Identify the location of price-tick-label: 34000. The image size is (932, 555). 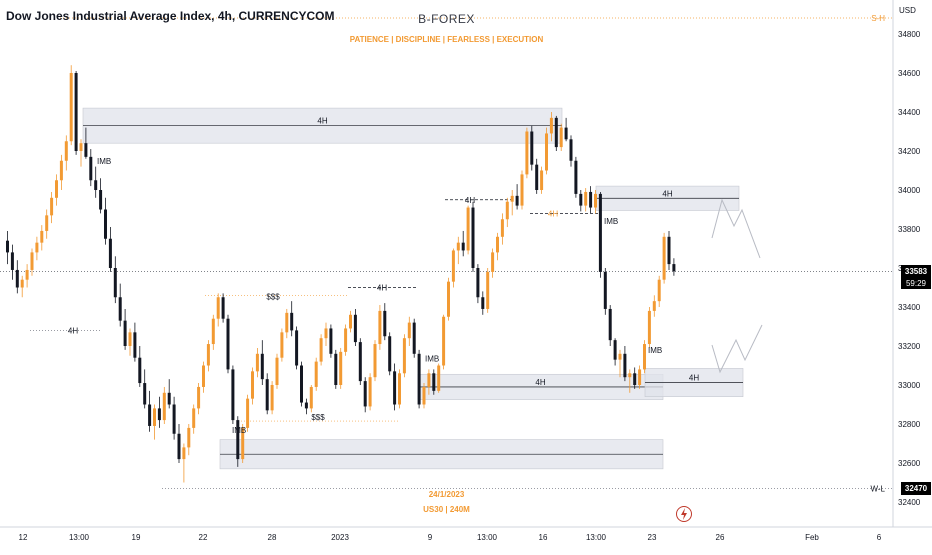
(909, 190).